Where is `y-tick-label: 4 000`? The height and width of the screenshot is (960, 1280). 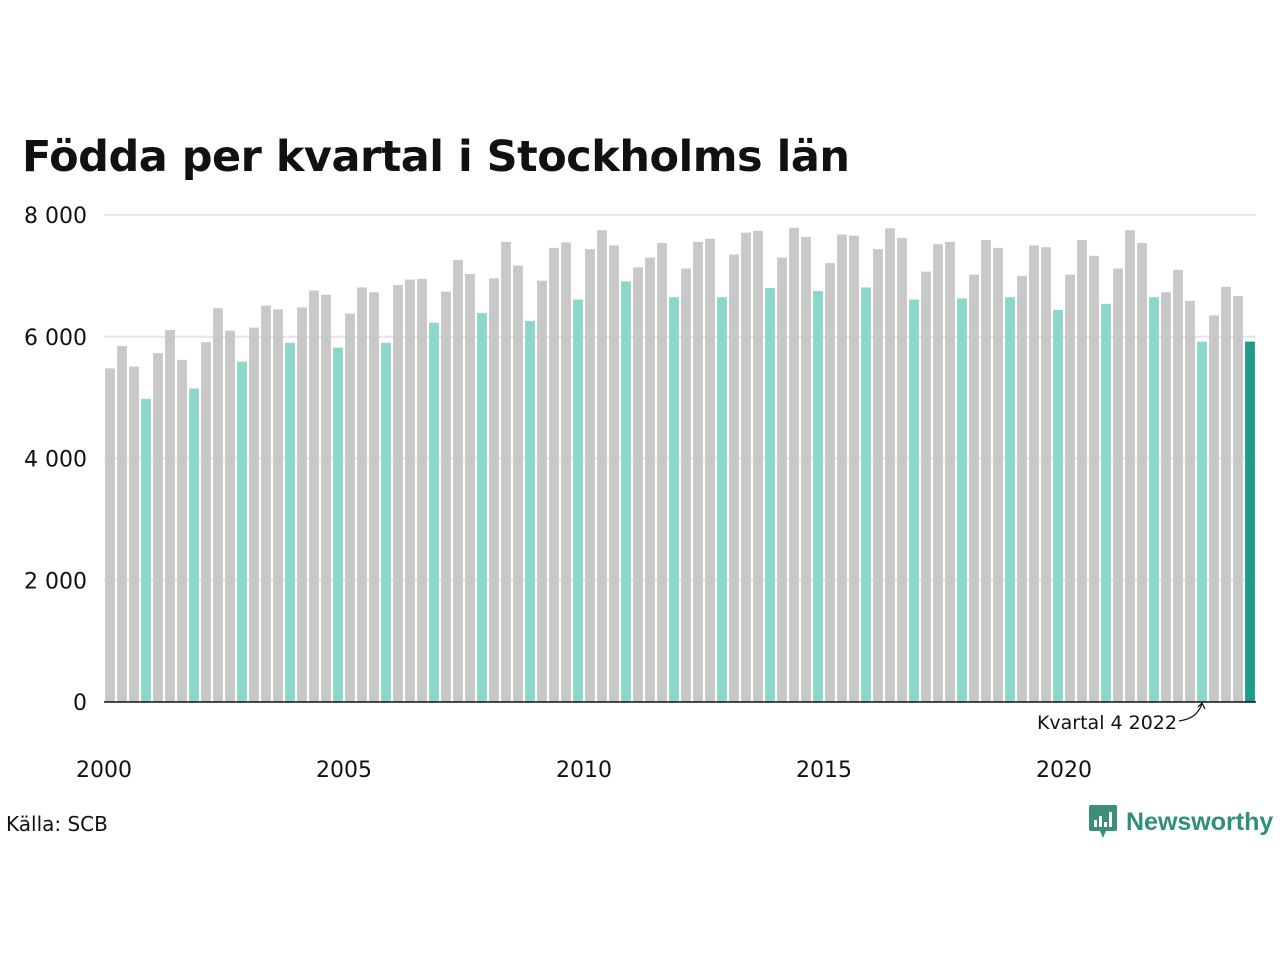
y-tick-label: 4 000 is located at coordinates (55, 460).